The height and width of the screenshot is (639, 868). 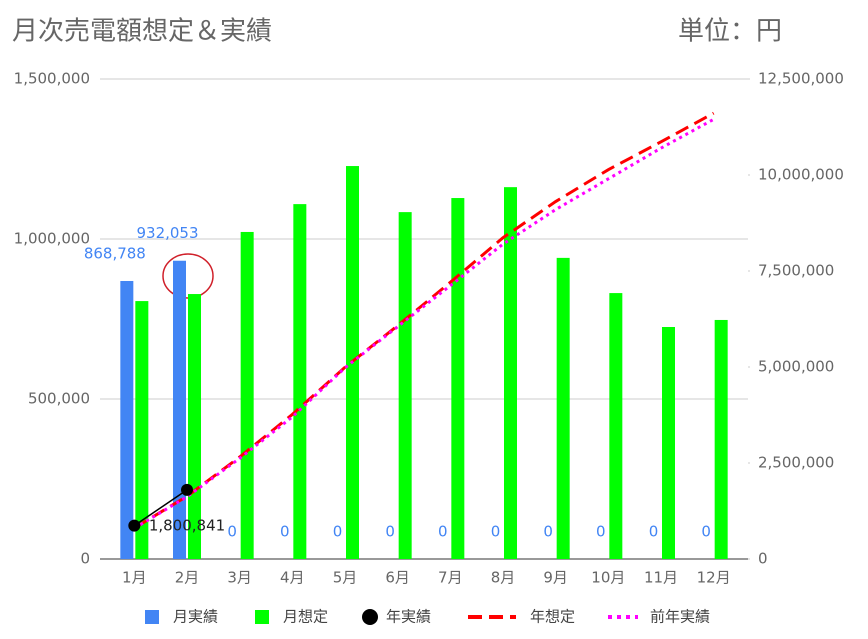 I want to click on x-tick-label: 3月, so click(x=239, y=578).